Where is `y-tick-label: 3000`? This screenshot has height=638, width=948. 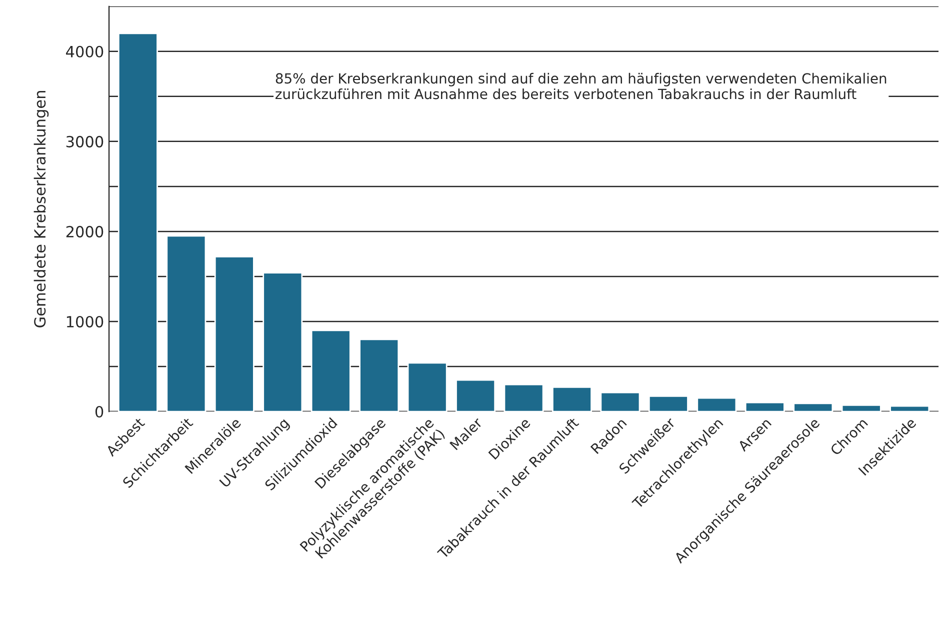
y-tick-label: 3000 is located at coordinates (85, 142).